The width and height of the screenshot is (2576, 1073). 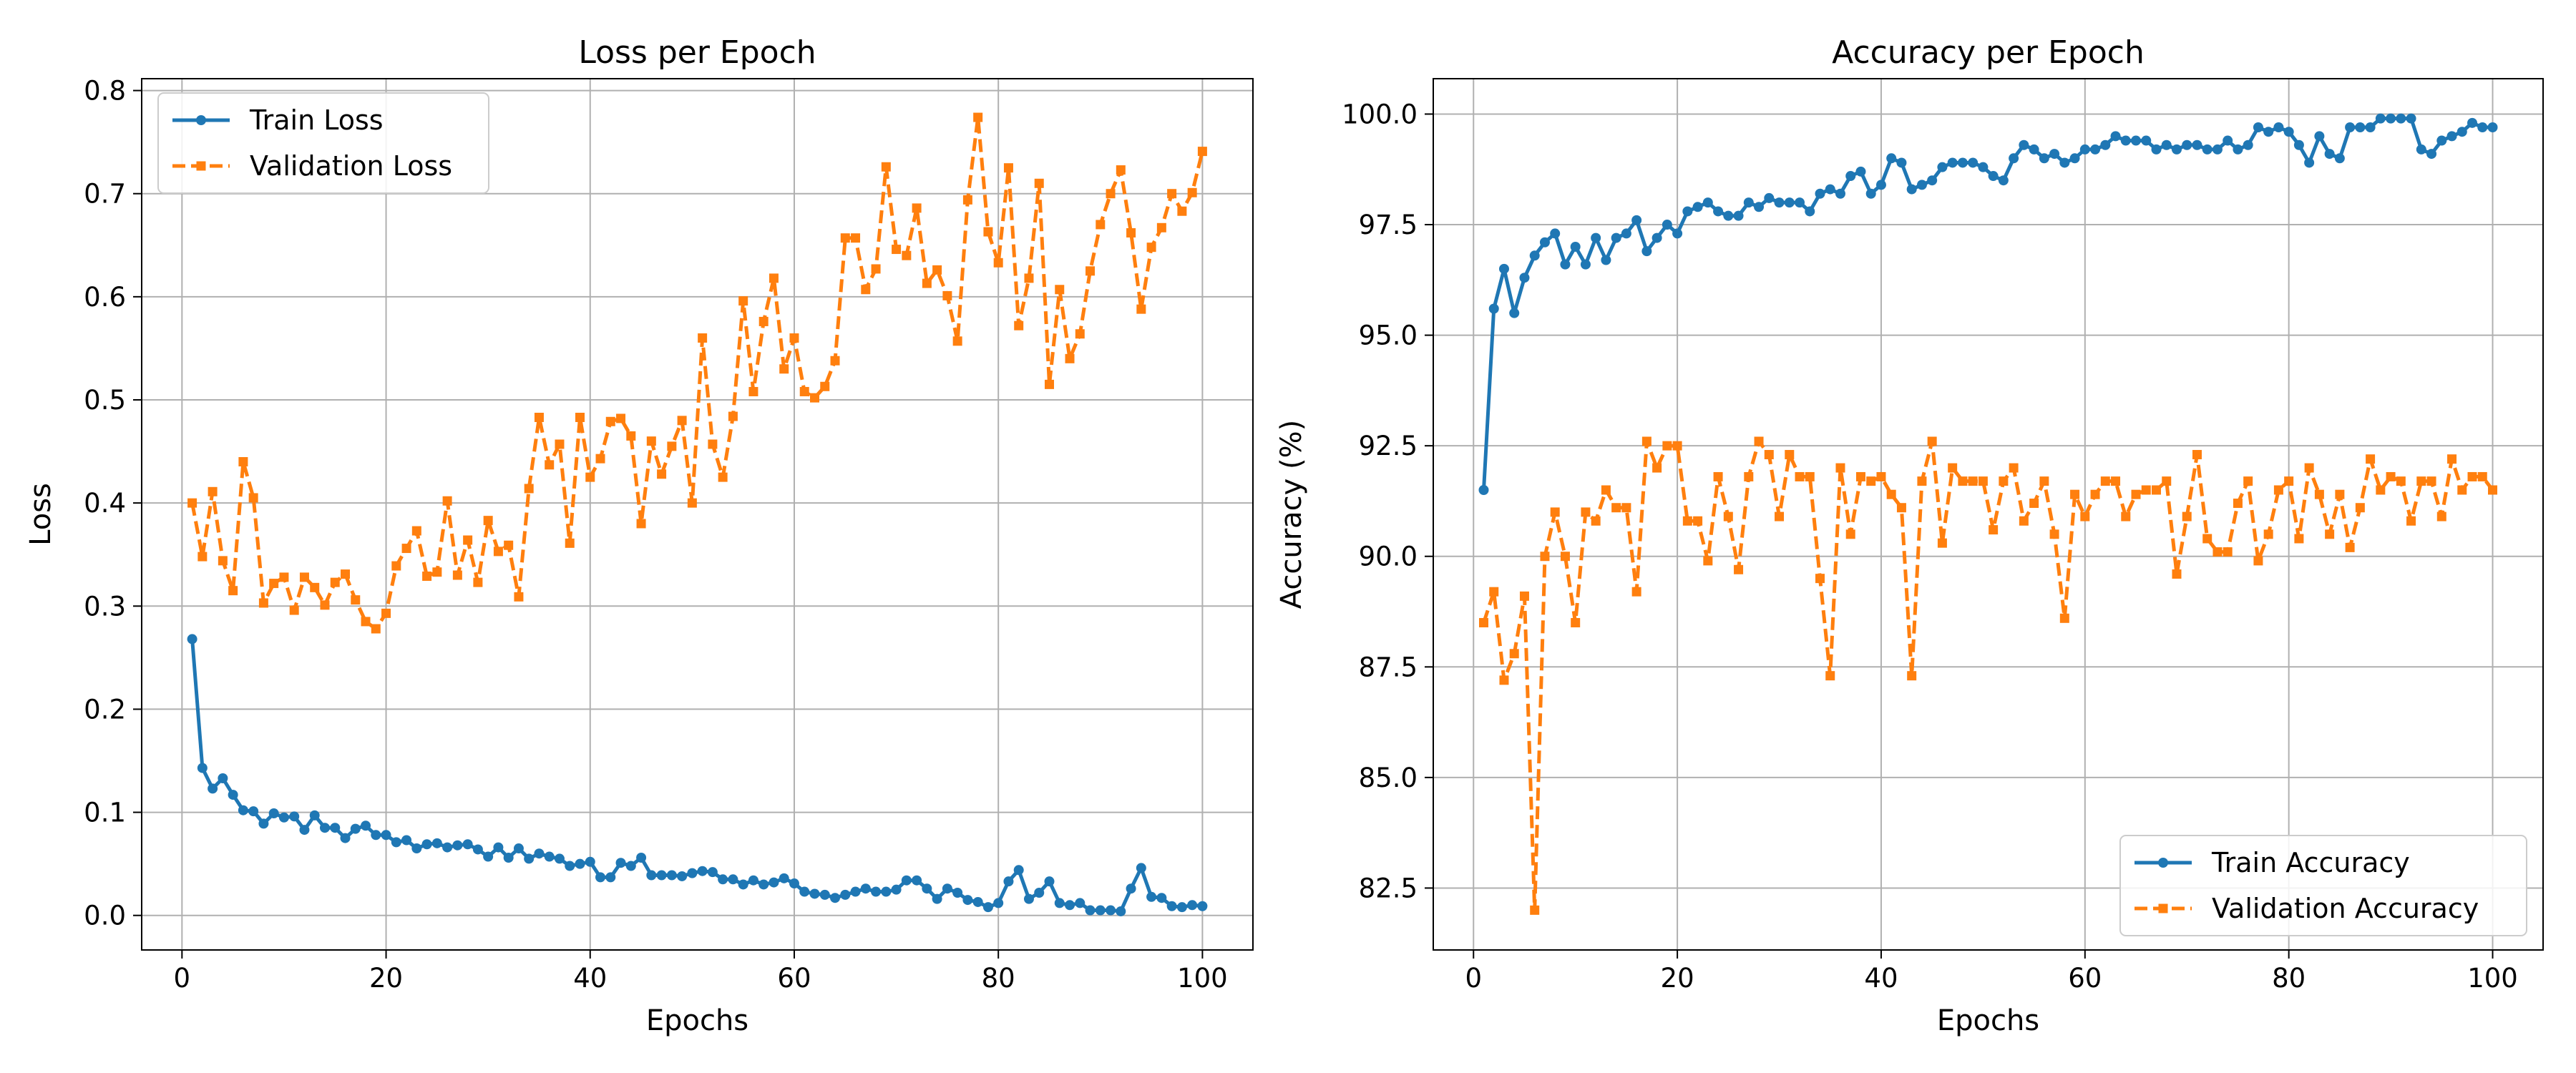 What do you see at coordinates (2310, 862) in the screenshot?
I see `legend-label: Train Accuracy` at bounding box center [2310, 862].